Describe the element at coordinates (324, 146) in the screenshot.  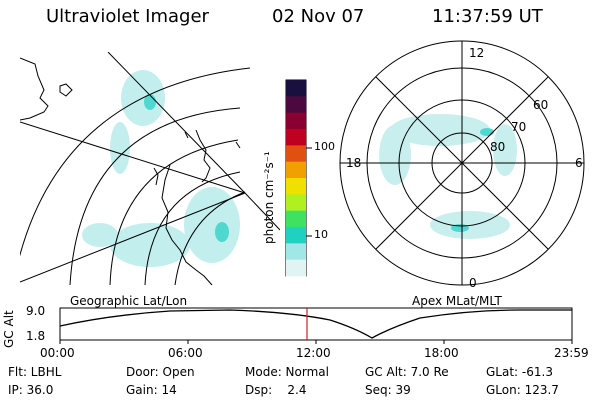
I see `colorbar-tick-100: 100` at that location.